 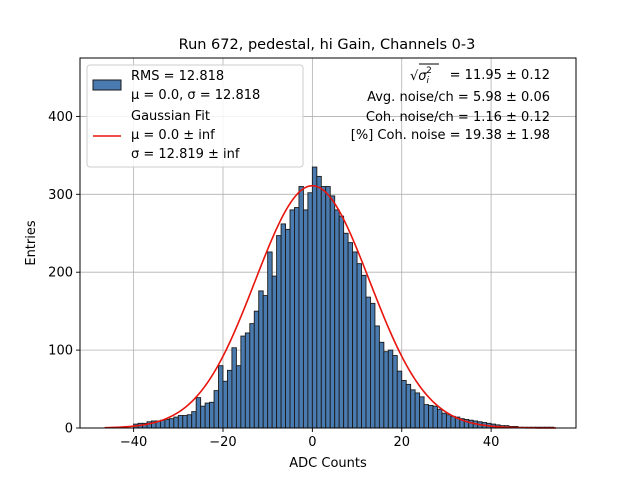 I want to click on legend-fit-mu: μ = 0.0 ± inf, so click(x=173, y=135).